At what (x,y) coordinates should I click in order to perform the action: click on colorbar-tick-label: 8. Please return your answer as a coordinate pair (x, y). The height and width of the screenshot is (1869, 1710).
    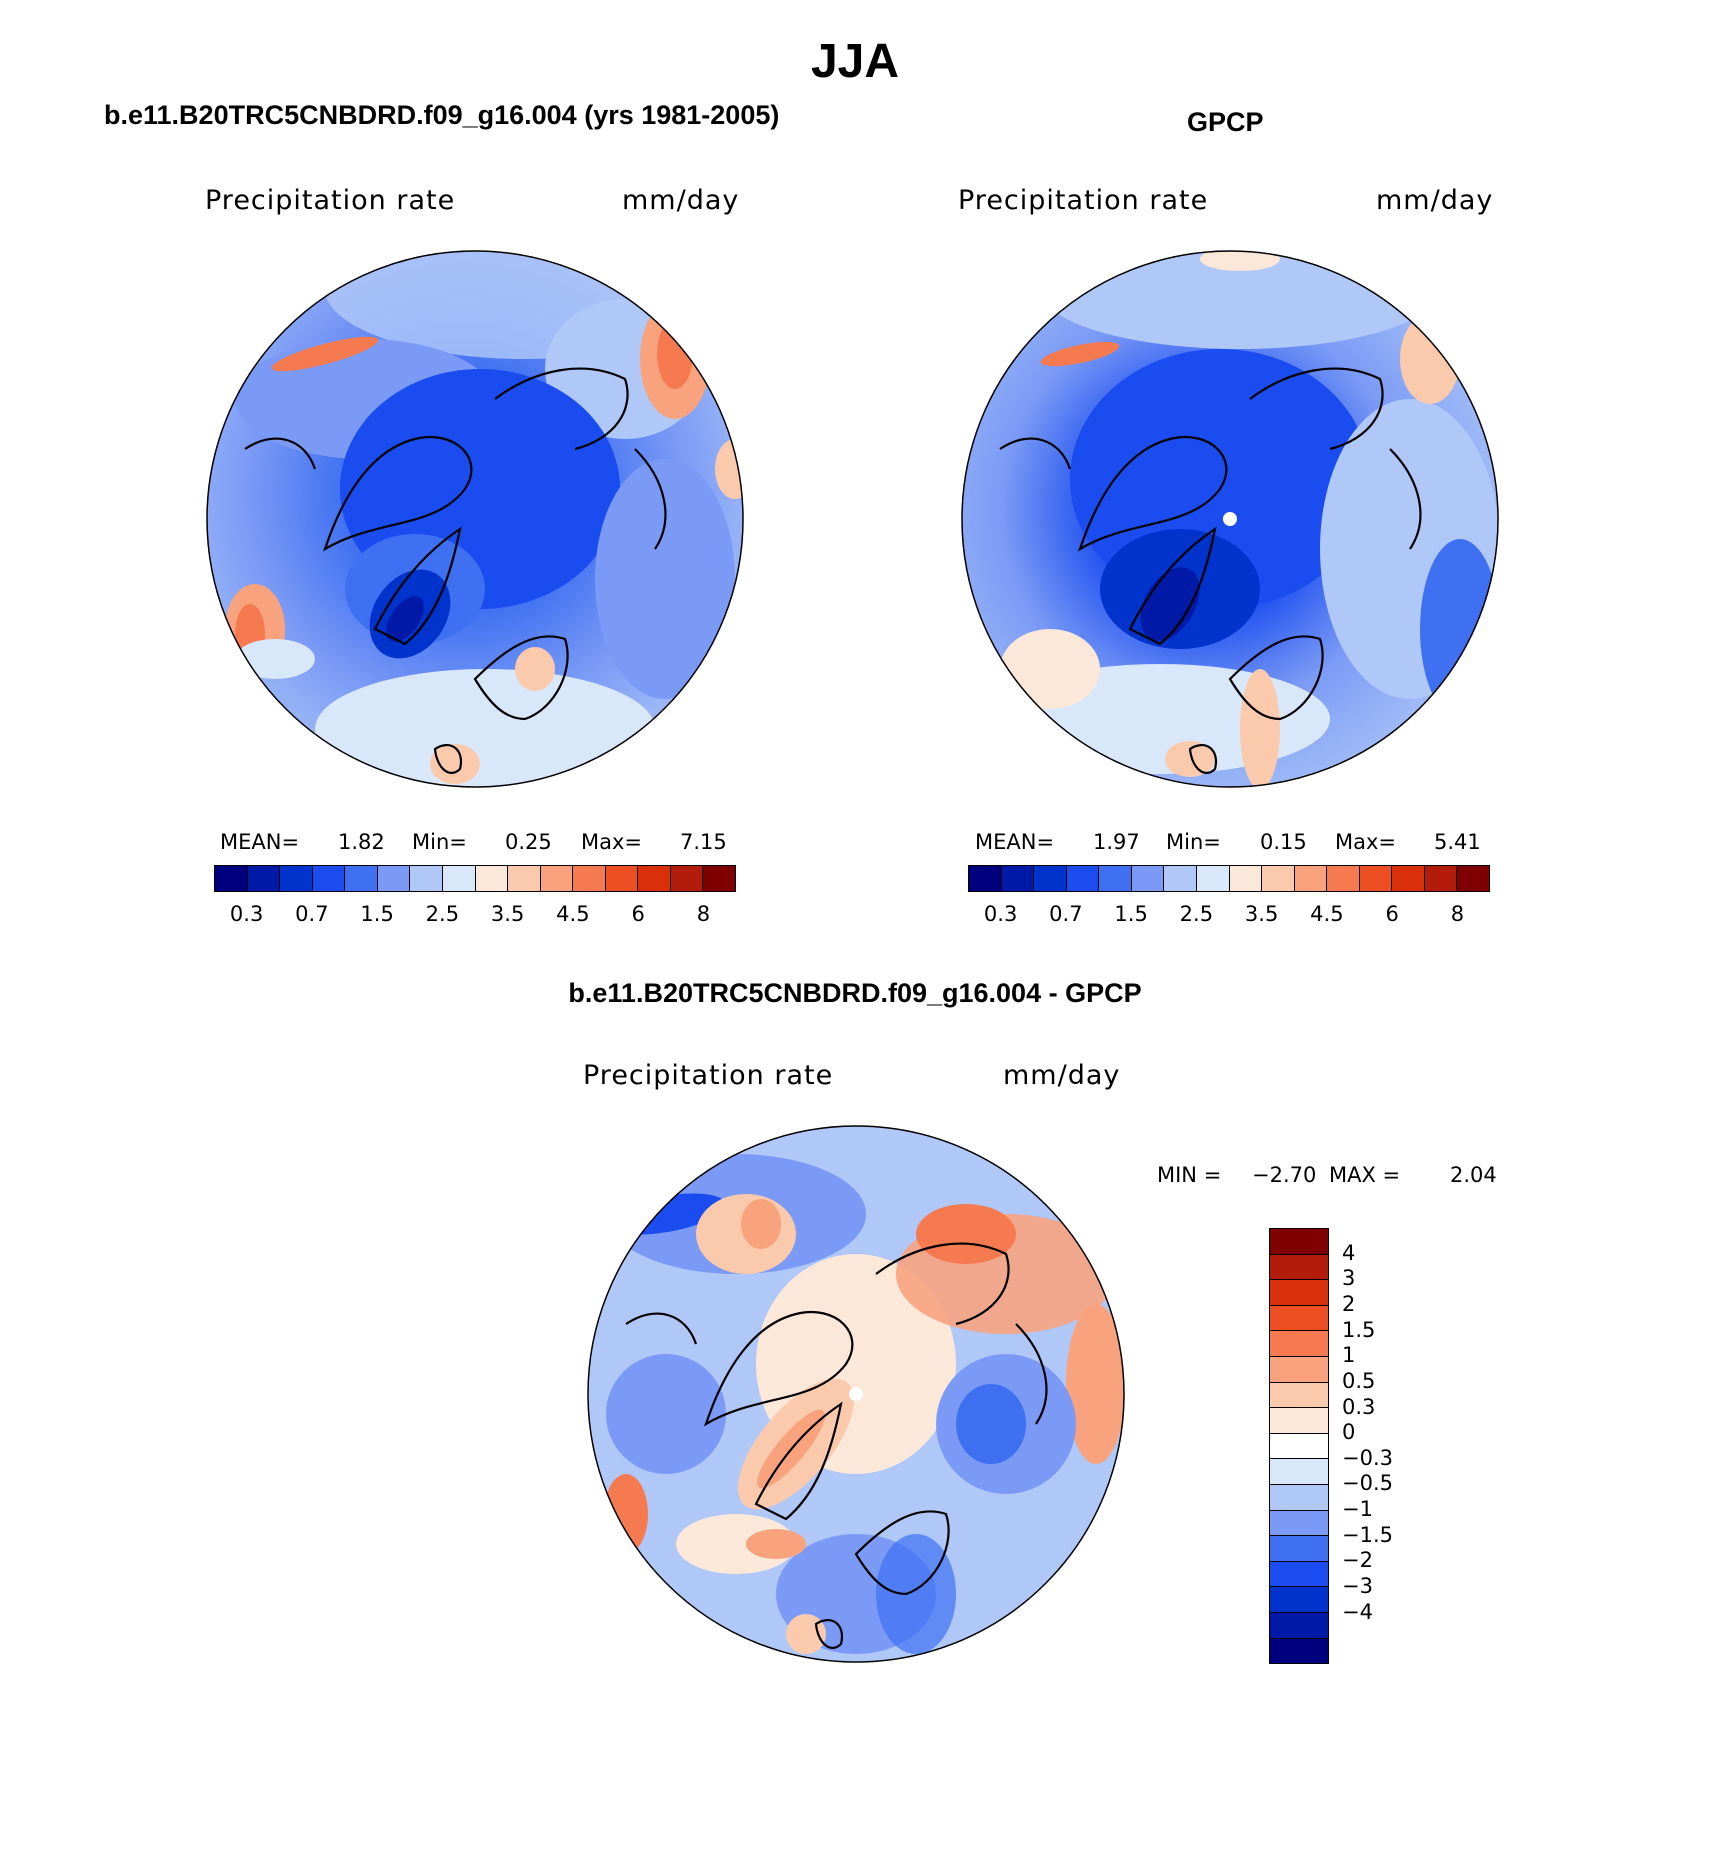
    Looking at the image, I should click on (1457, 914).